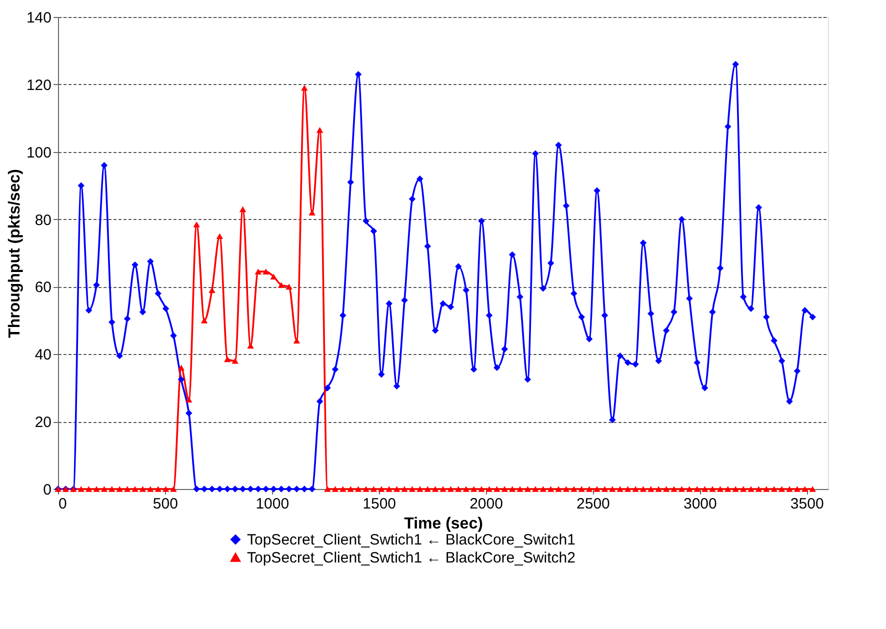 This screenshot has height=629, width=886. Describe the element at coordinates (43, 423) in the screenshot. I see `y-tick-label: 20` at that location.